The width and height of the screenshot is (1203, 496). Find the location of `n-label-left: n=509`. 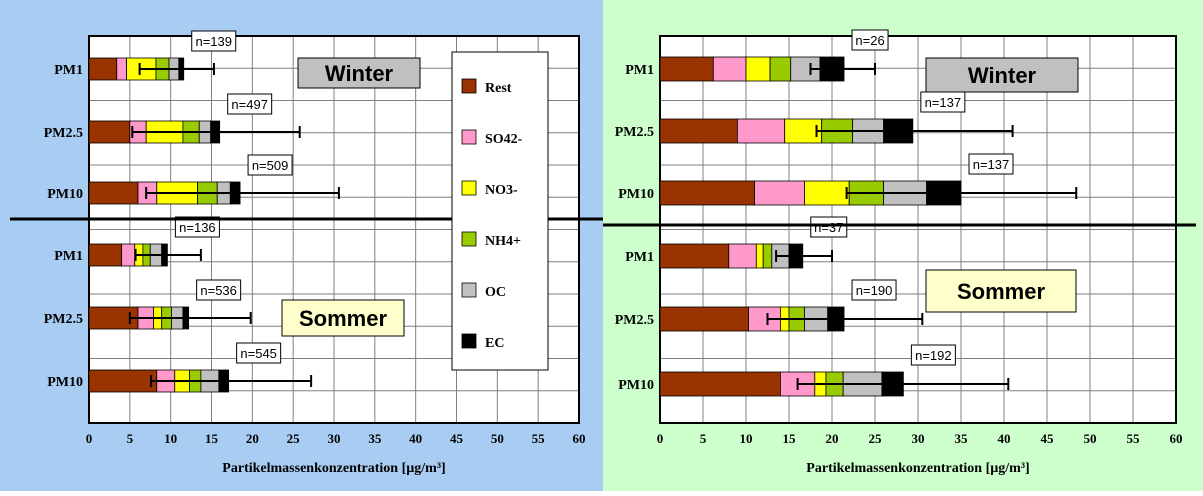

n-label-left: n=509 is located at coordinates (270, 165).